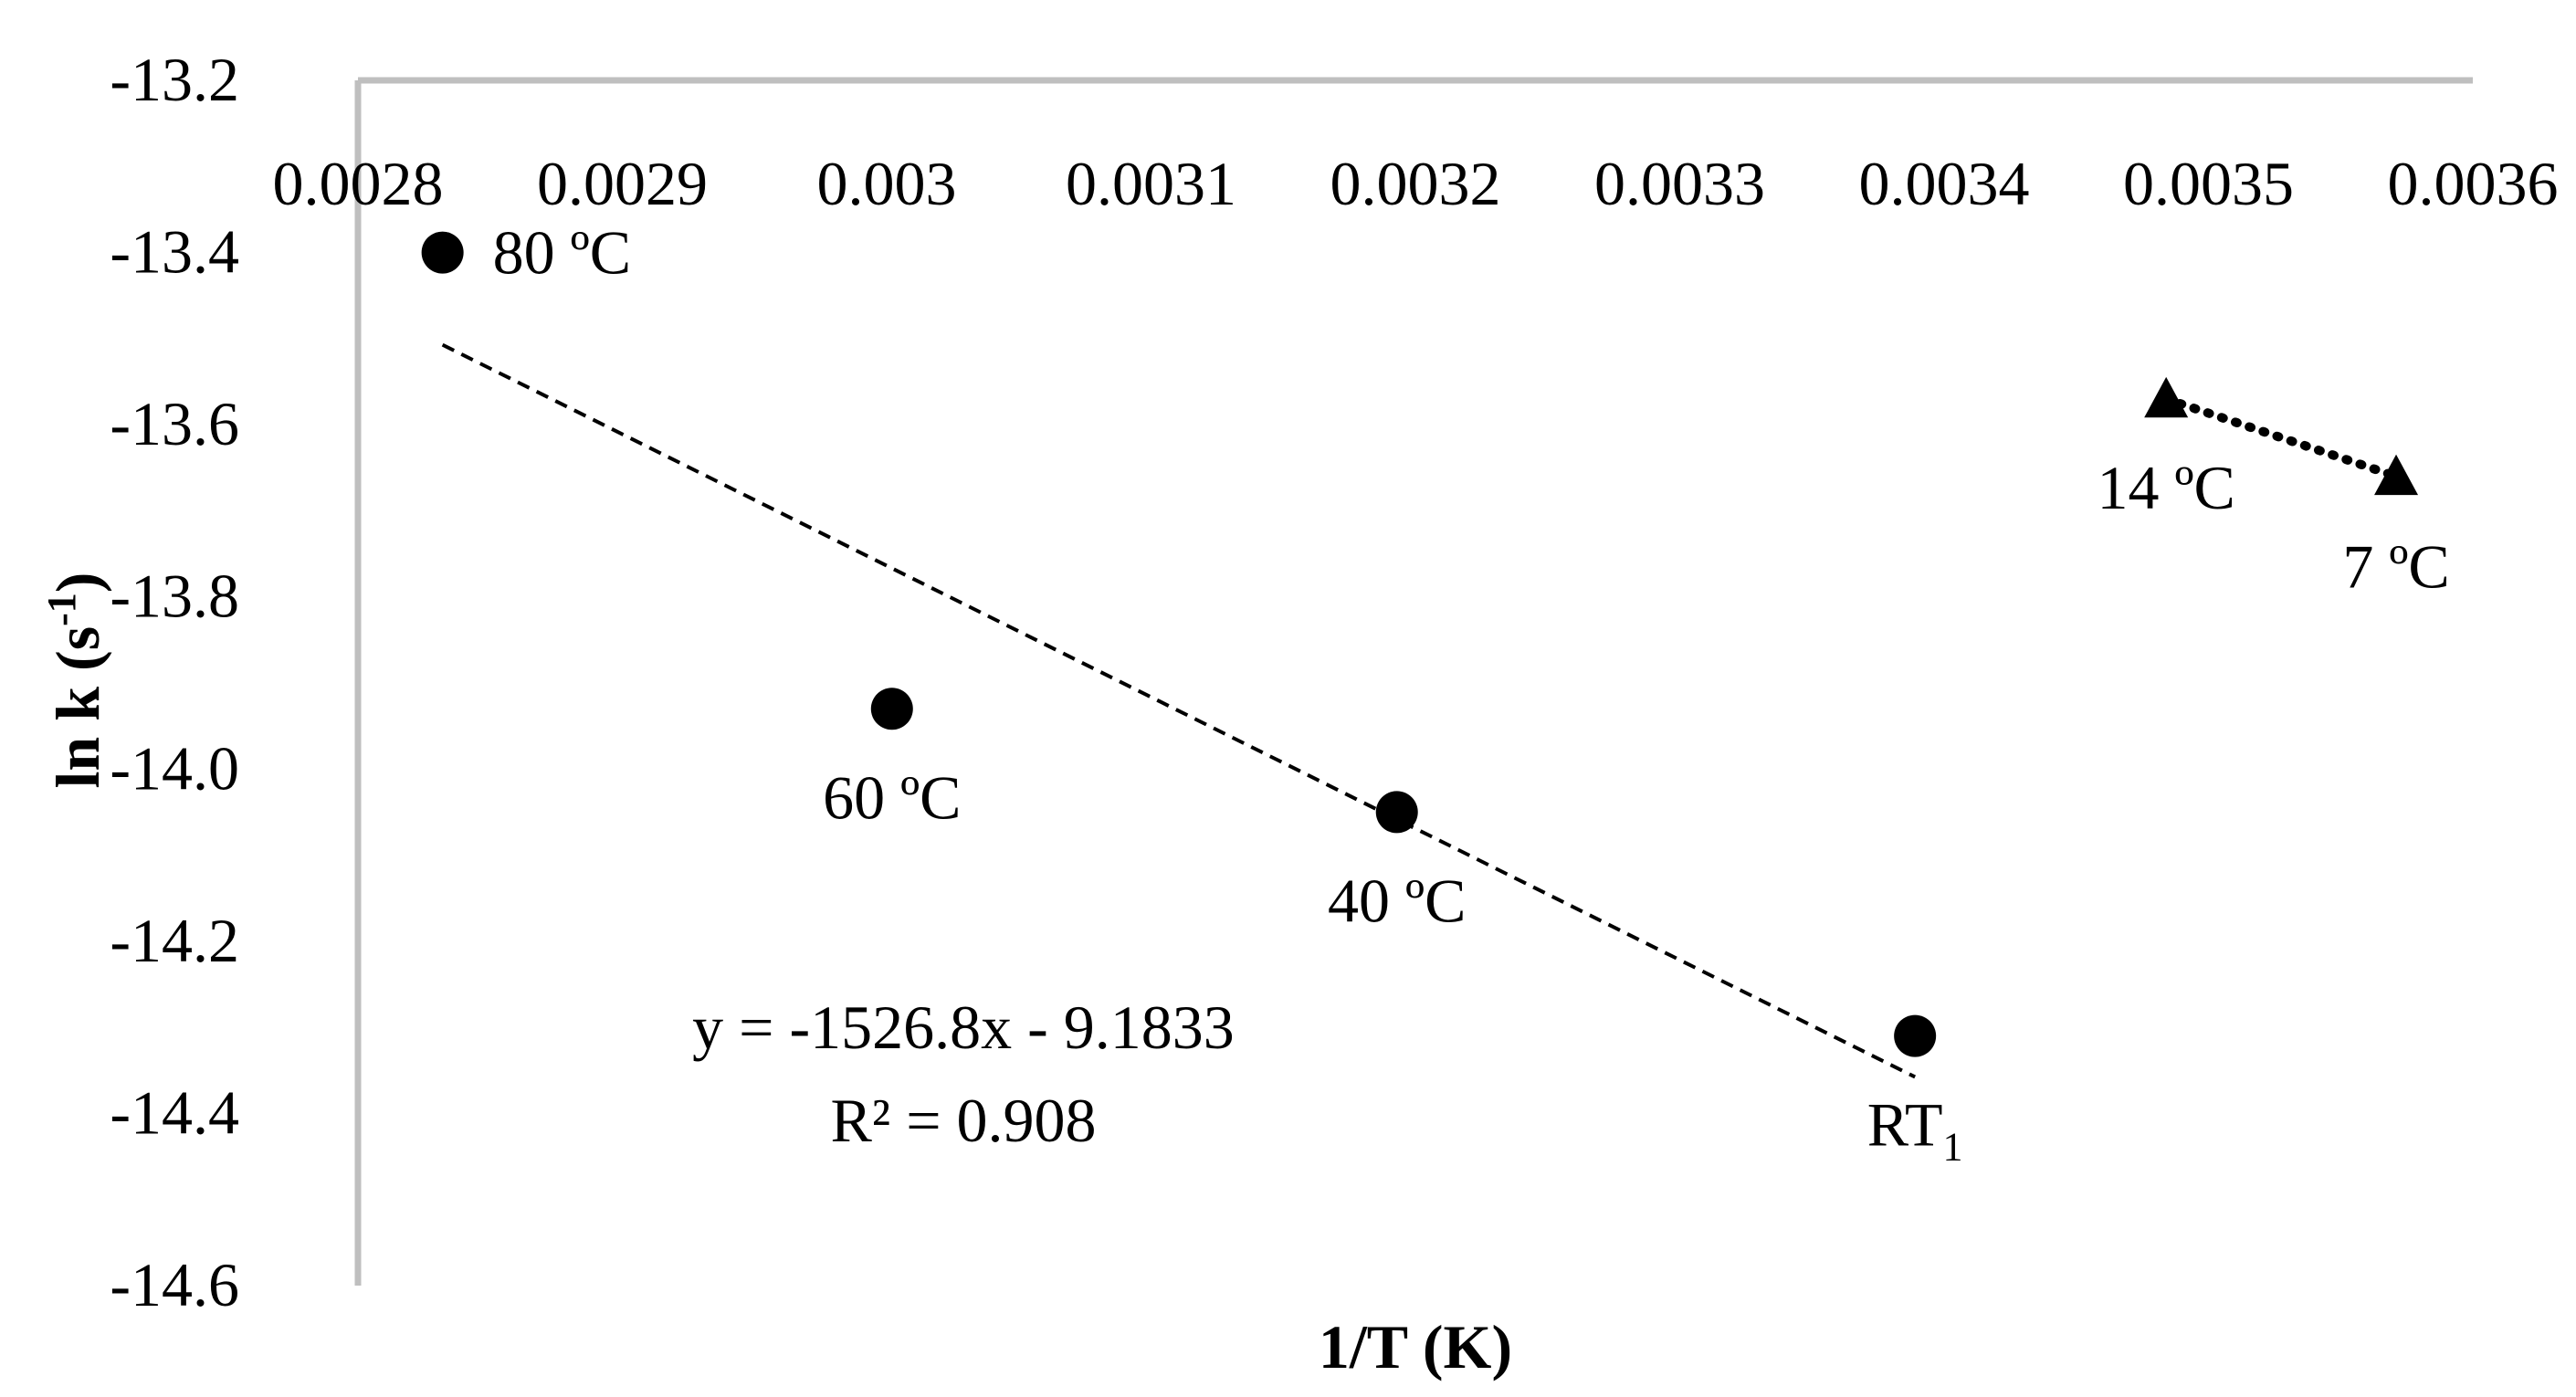  I want to click on y-axis-title: ln k (s-1), so click(75, 680).